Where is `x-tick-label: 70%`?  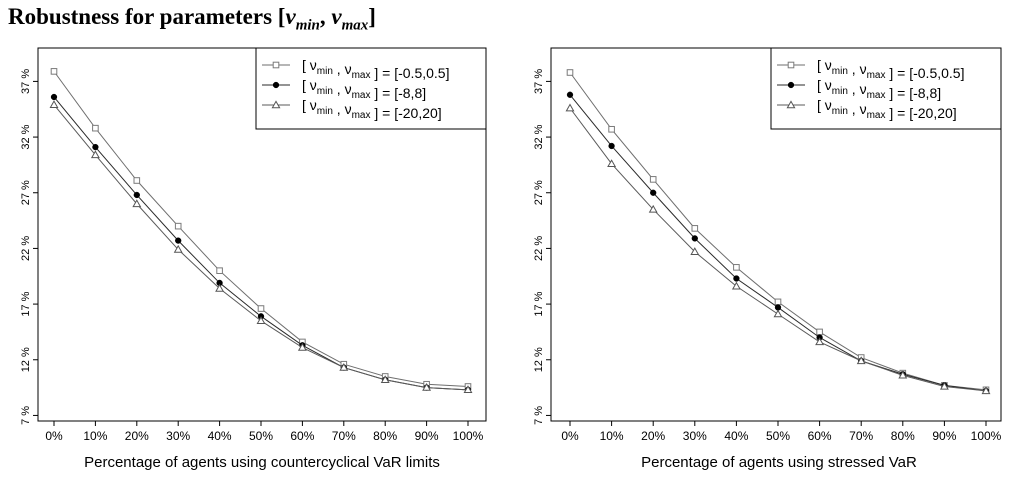
x-tick-label: 70% is located at coordinates (344, 436).